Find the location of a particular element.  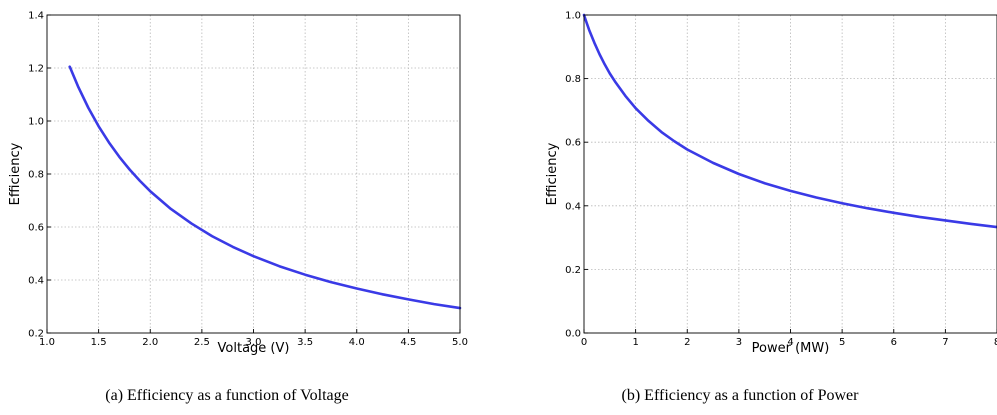

chart-voltage-y-tick-label: 1.0 is located at coordinates (36, 122).